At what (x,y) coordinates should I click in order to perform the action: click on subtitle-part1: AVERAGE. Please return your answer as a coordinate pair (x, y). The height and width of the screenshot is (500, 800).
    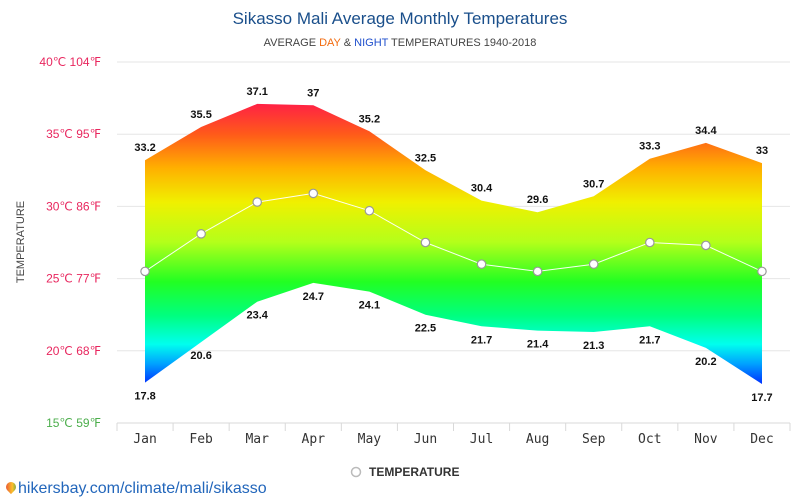
    Looking at the image, I should click on (291, 43).